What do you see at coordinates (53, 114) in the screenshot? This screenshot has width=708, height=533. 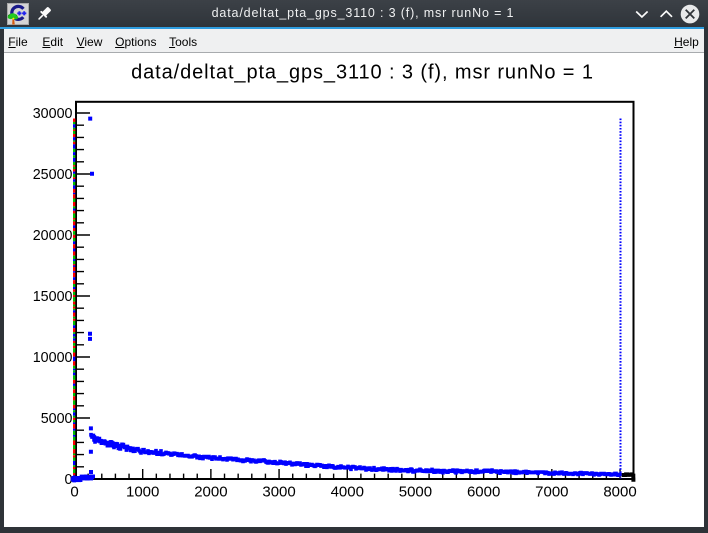 I see `svg-text: 30000` at bounding box center [53, 114].